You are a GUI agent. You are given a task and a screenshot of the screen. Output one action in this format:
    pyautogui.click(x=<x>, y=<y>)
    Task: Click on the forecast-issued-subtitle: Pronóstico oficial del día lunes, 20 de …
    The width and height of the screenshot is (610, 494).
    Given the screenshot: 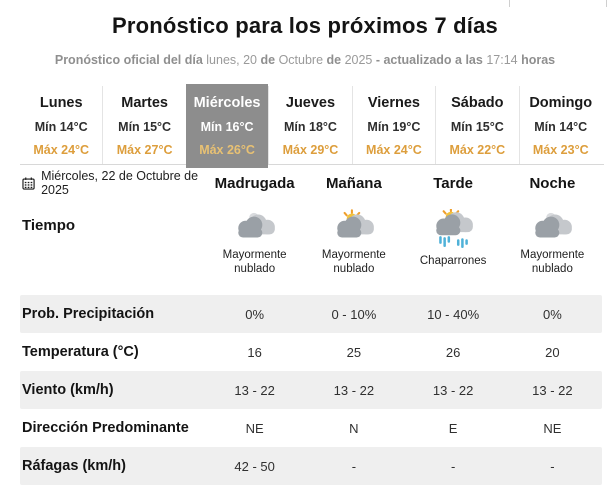 What is the action you would take?
    pyautogui.click(x=305, y=60)
    